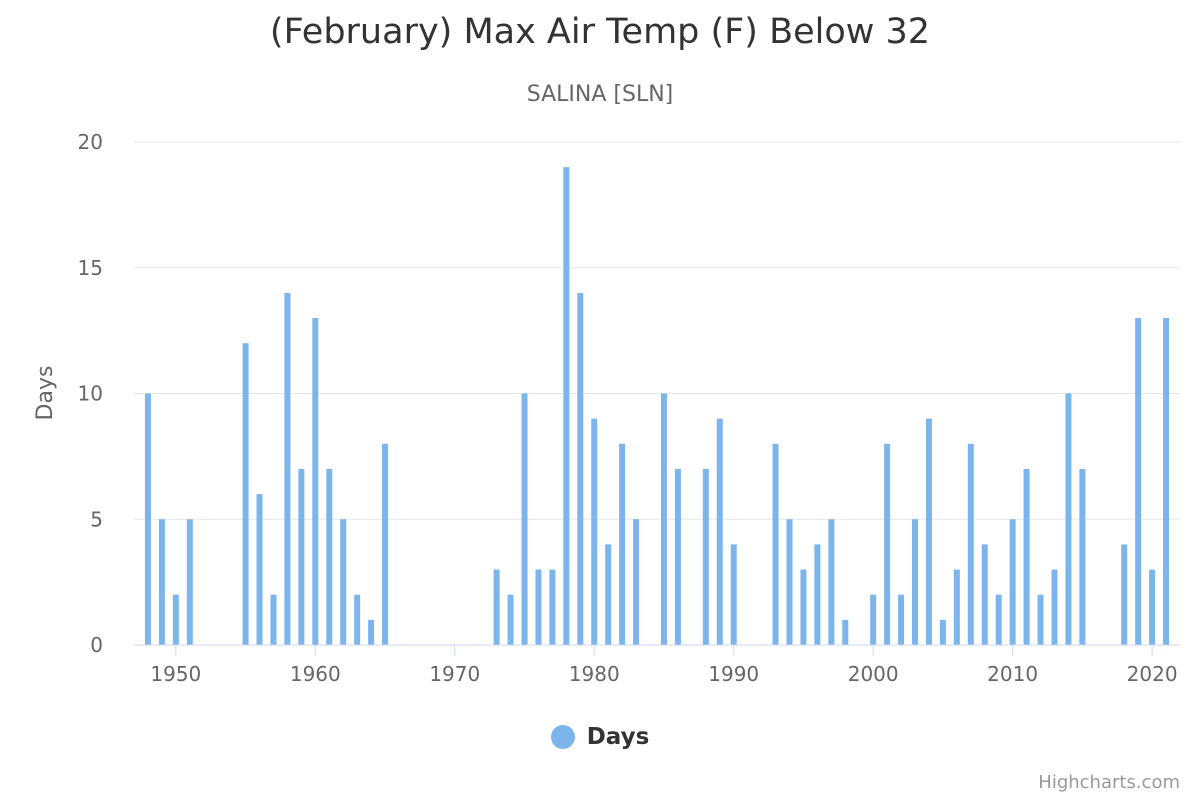 The width and height of the screenshot is (1200, 800). What do you see at coordinates (90, 142) in the screenshot?
I see `y-tick-label: 20` at bounding box center [90, 142].